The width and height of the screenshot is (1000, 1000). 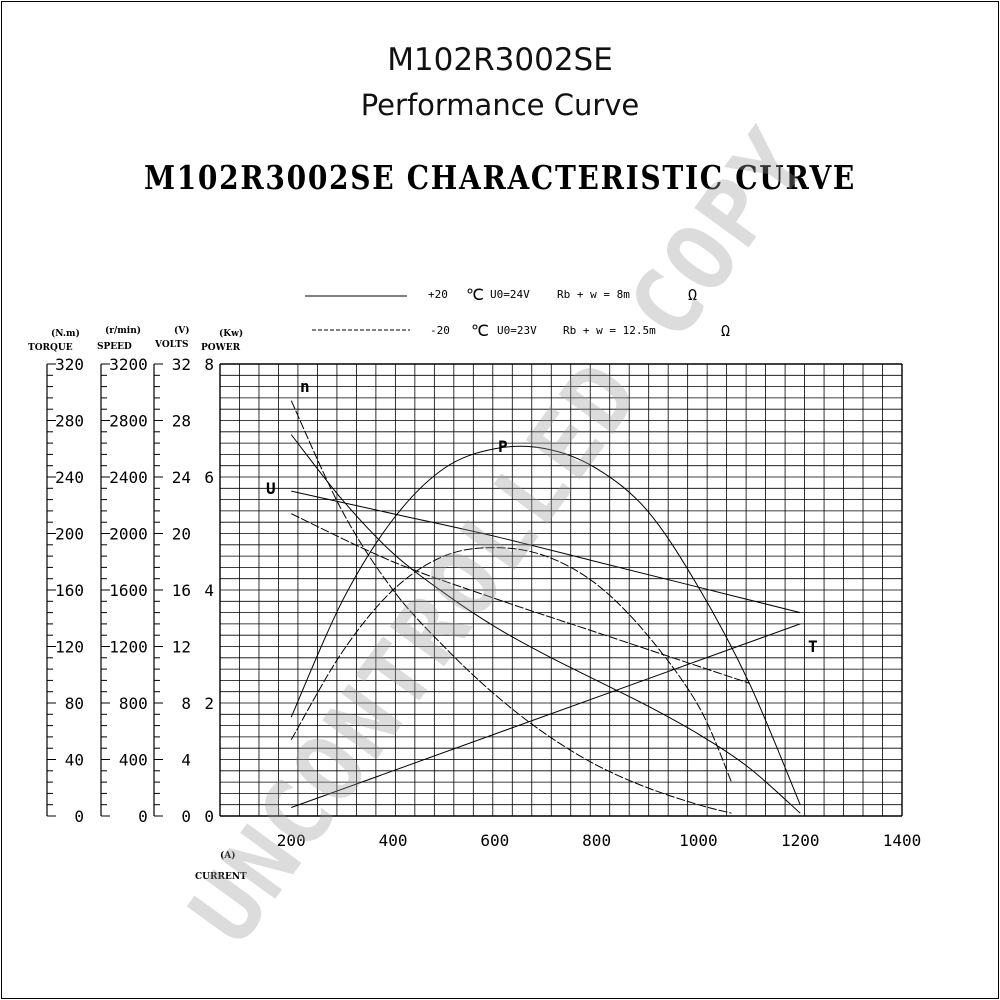 I want to click on volts-label: VOLTS, so click(x=171, y=345).